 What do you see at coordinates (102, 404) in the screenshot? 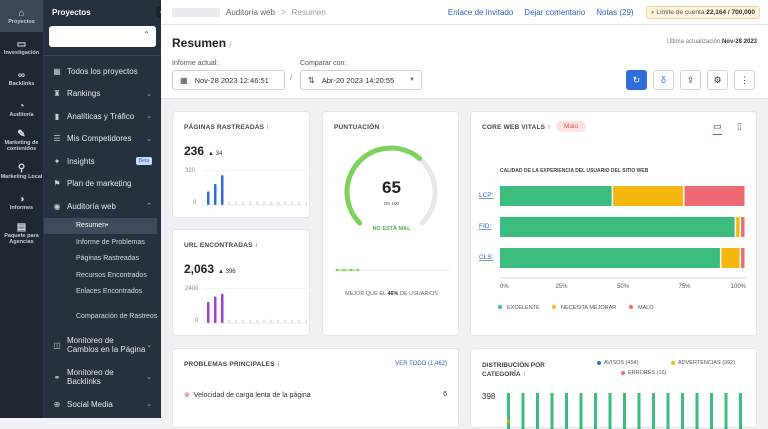
I see `sidebar-item-social-media: ⊕ Social Media ⌄` at bounding box center [102, 404].